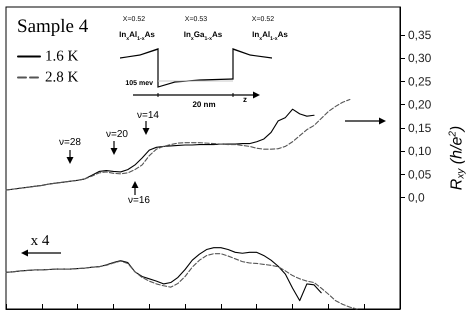 This screenshot has height=316, width=474. What do you see at coordinates (245, 99) in the screenshot?
I see `annotation: z` at bounding box center [245, 99].